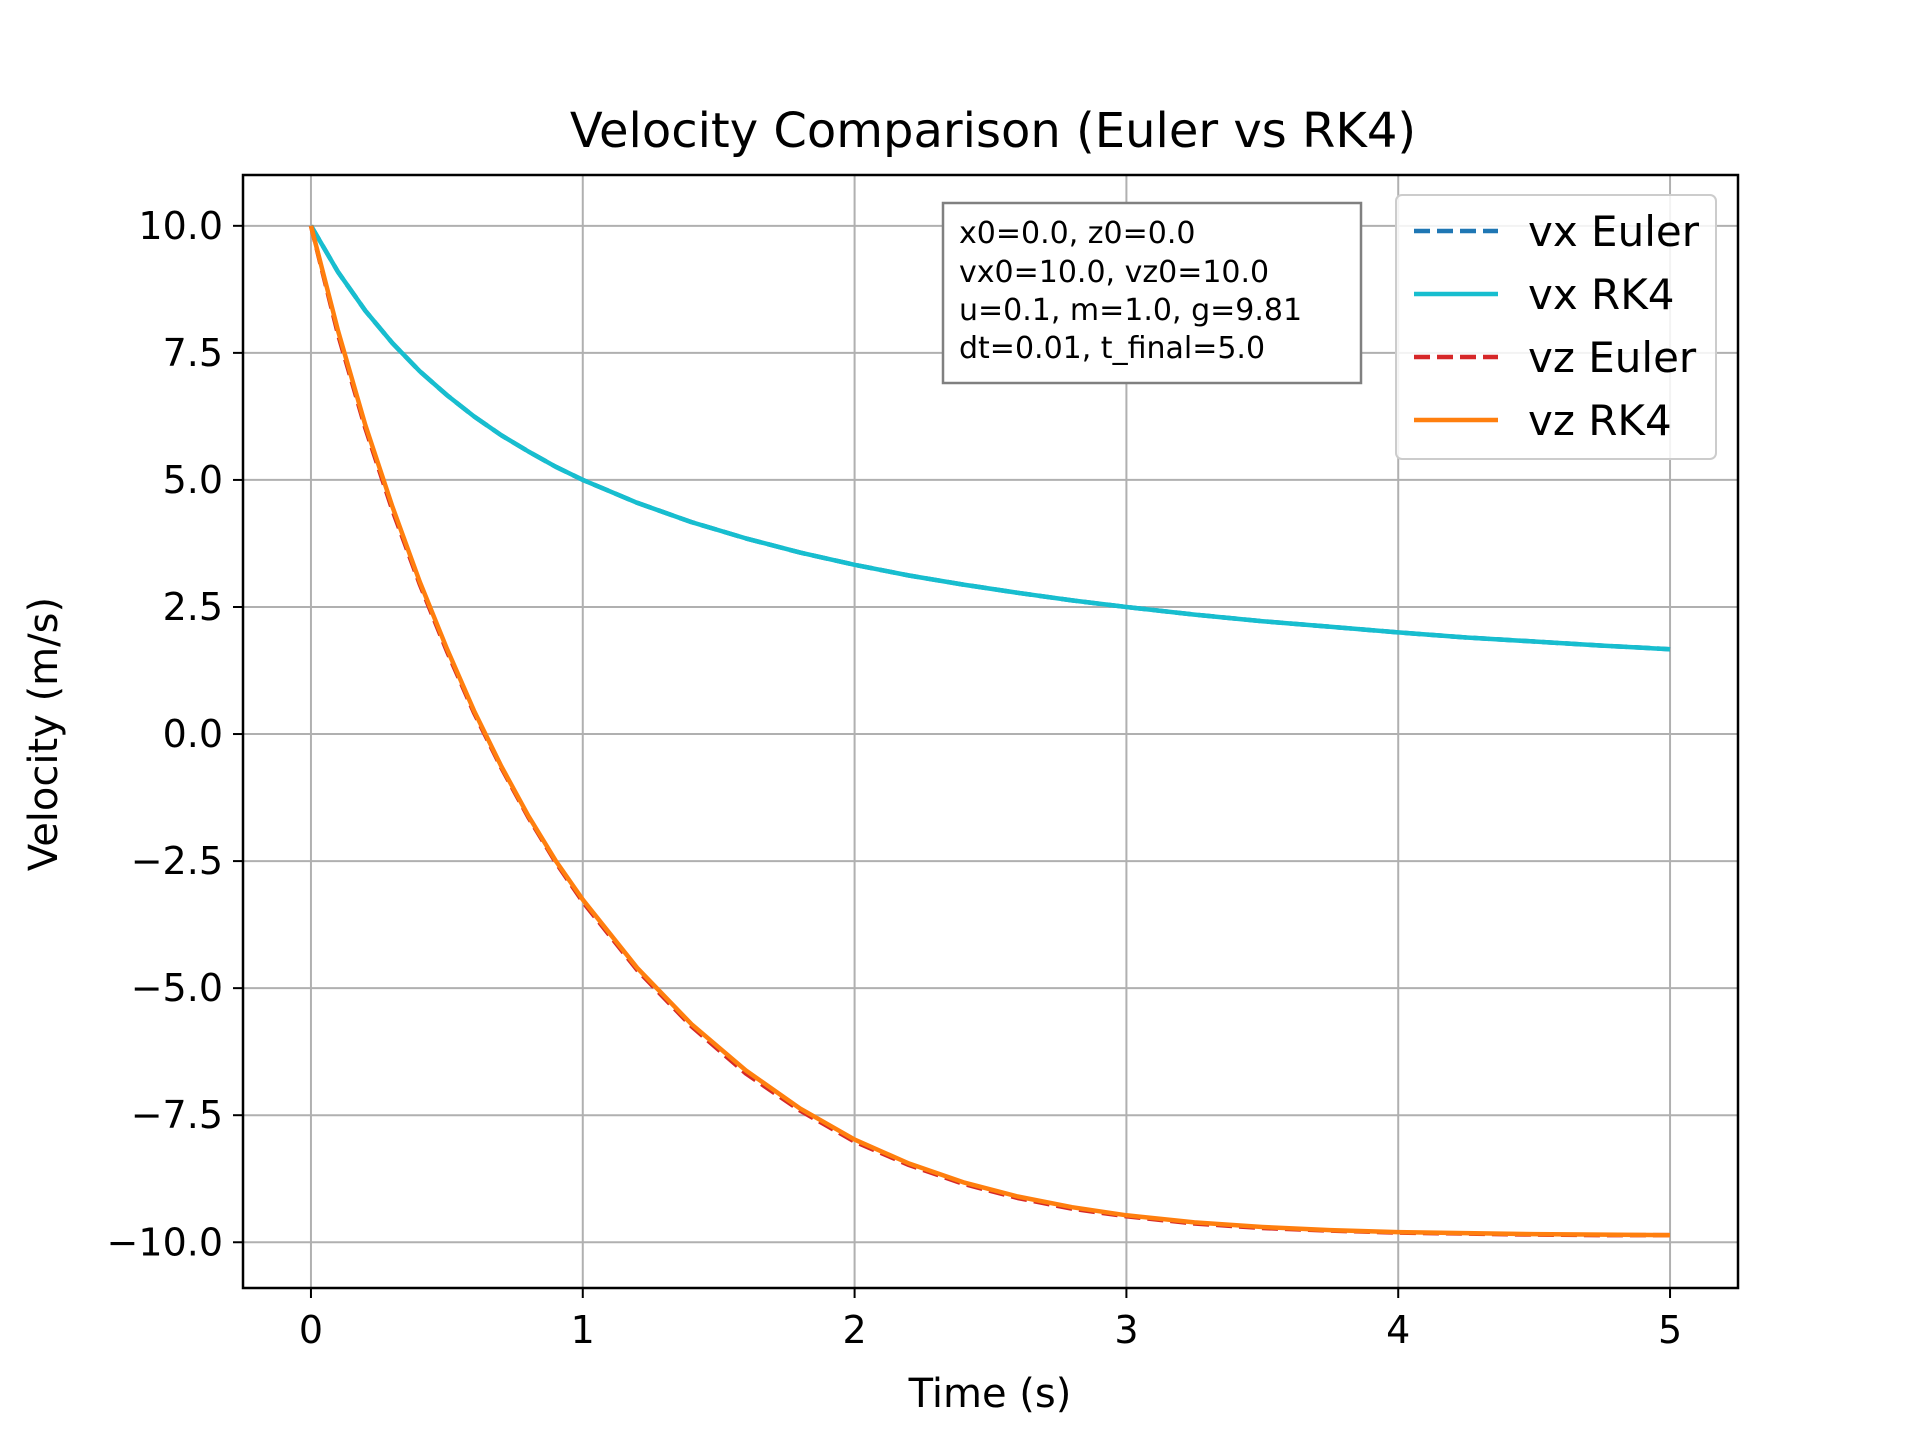 Image resolution: width=1920 pixels, height=1440 pixels. What do you see at coordinates (193, 734) in the screenshot?
I see `y-tick-label: 0.0` at bounding box center [193, 734].